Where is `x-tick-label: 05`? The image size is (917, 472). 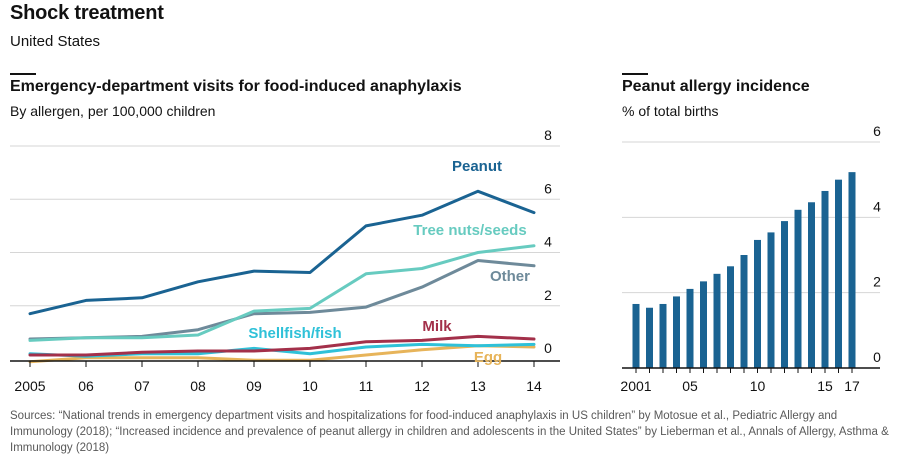 x-tick-label: 05 is located at coordinates (690, 386).